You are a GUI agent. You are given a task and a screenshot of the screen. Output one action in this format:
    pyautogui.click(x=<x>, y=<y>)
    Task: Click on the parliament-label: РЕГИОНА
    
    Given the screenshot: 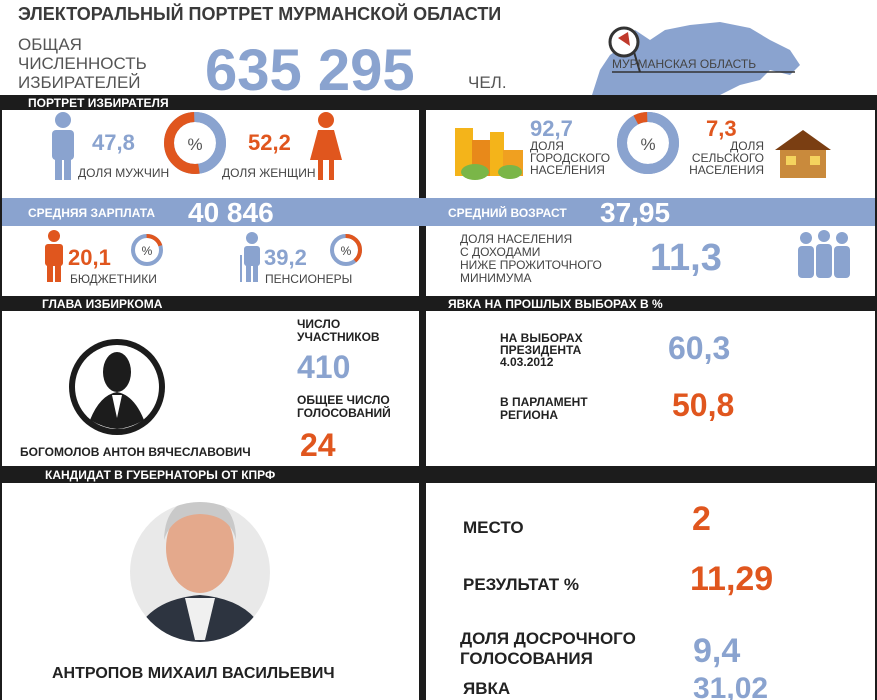 What is the action you would take?
    pyautogui.click(x=529, y=415)
    